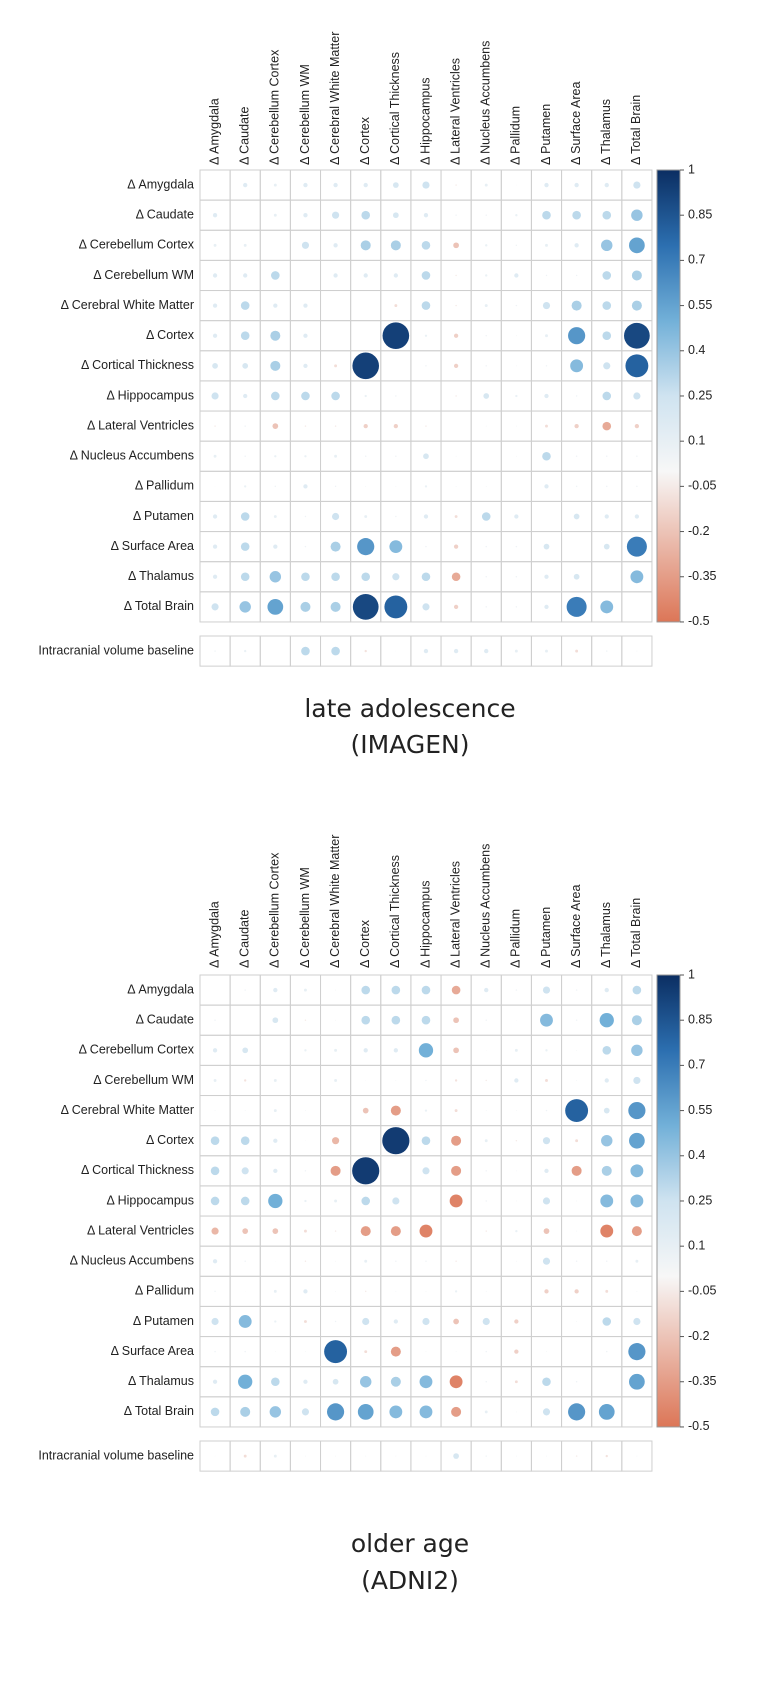 The height and width of the screenshot is (1707, 783). I want to click on colorbar-tick-label: -0.2, so click(699, 531).